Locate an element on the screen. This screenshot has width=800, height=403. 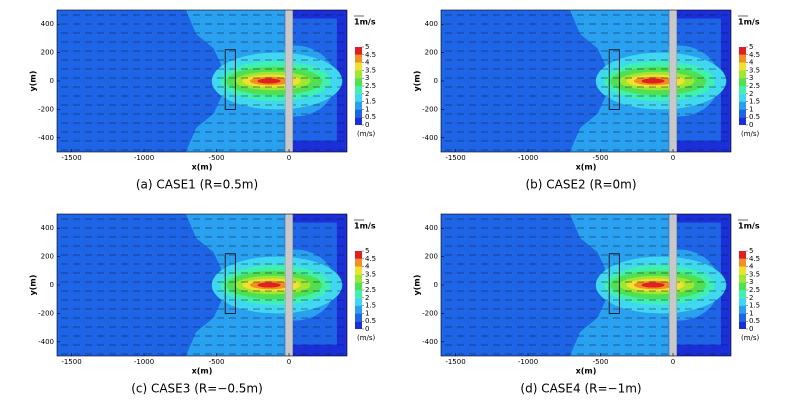
caption: (c) CASE3 (R=−0.5m) is located at coordinates (197, 389).